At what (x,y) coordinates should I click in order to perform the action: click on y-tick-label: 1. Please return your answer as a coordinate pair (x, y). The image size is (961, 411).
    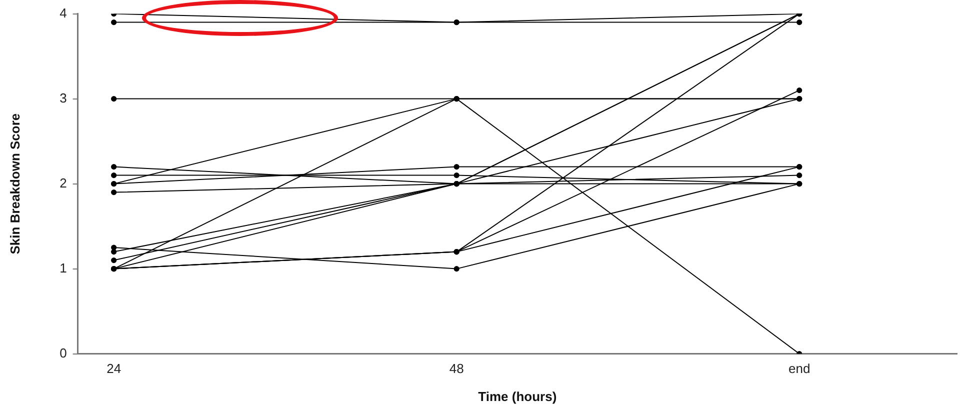
    Looking at the image, I should click on (63, 268).